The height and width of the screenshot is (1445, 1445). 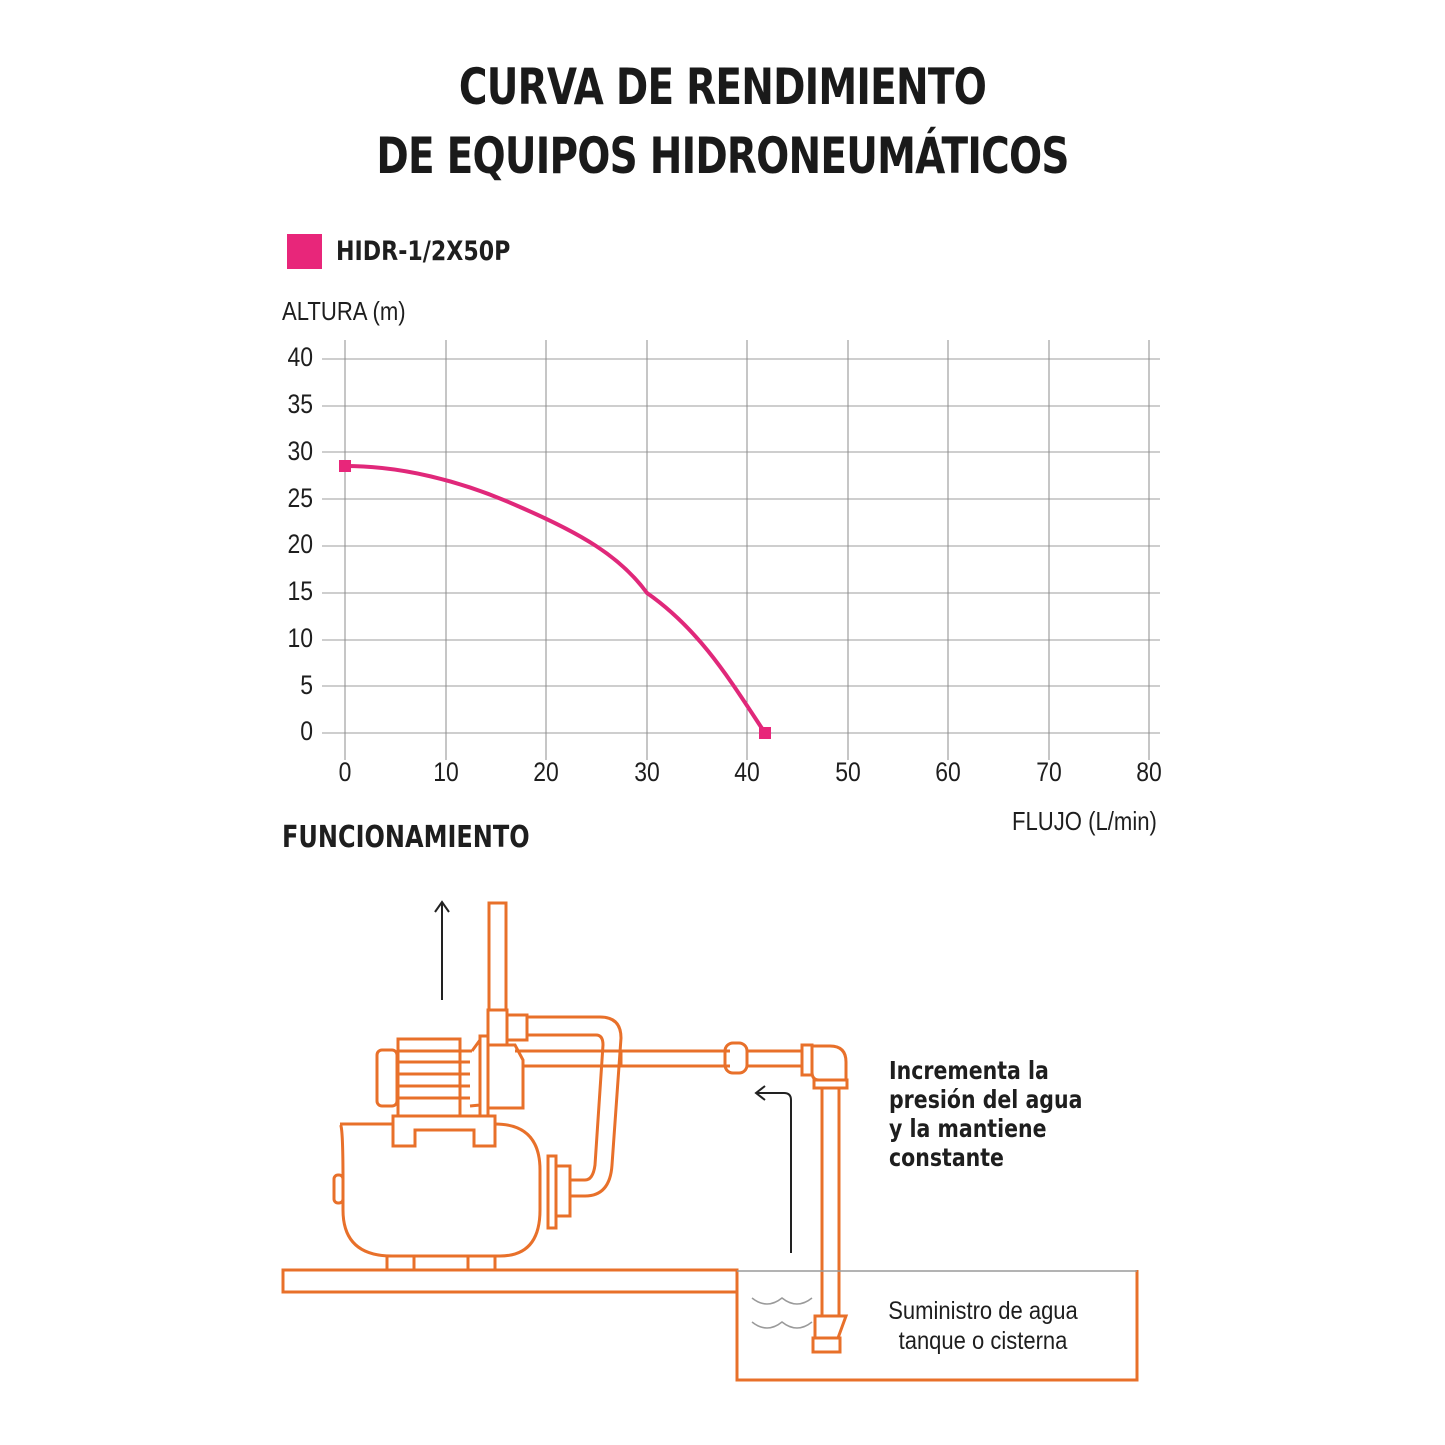 I want to click on chart-title-line1: CURVA DE RENDIMIENTO, so click(x=722, y=87).